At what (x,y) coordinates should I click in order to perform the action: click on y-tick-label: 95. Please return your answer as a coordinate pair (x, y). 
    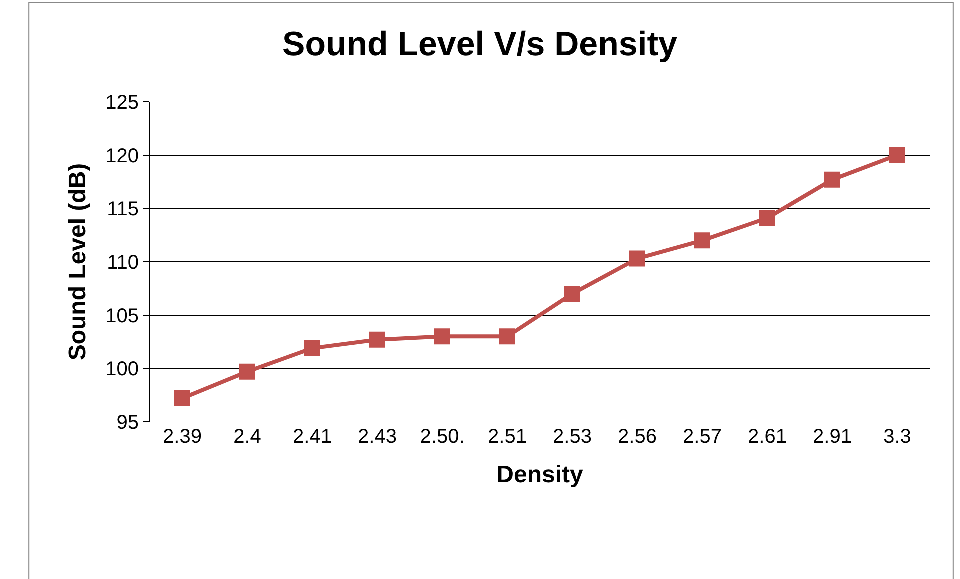
    Looking at the image, I should click on (127, 423).